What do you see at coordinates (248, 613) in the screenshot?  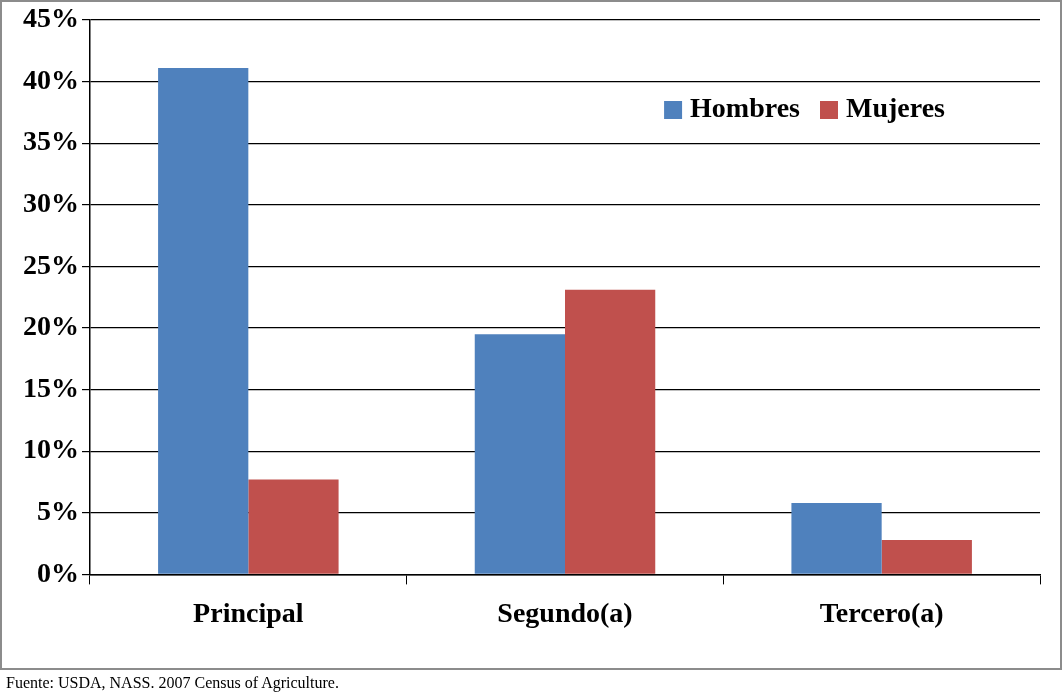 I see `x-tick-label: Principal` at bounding box center [248, 613].